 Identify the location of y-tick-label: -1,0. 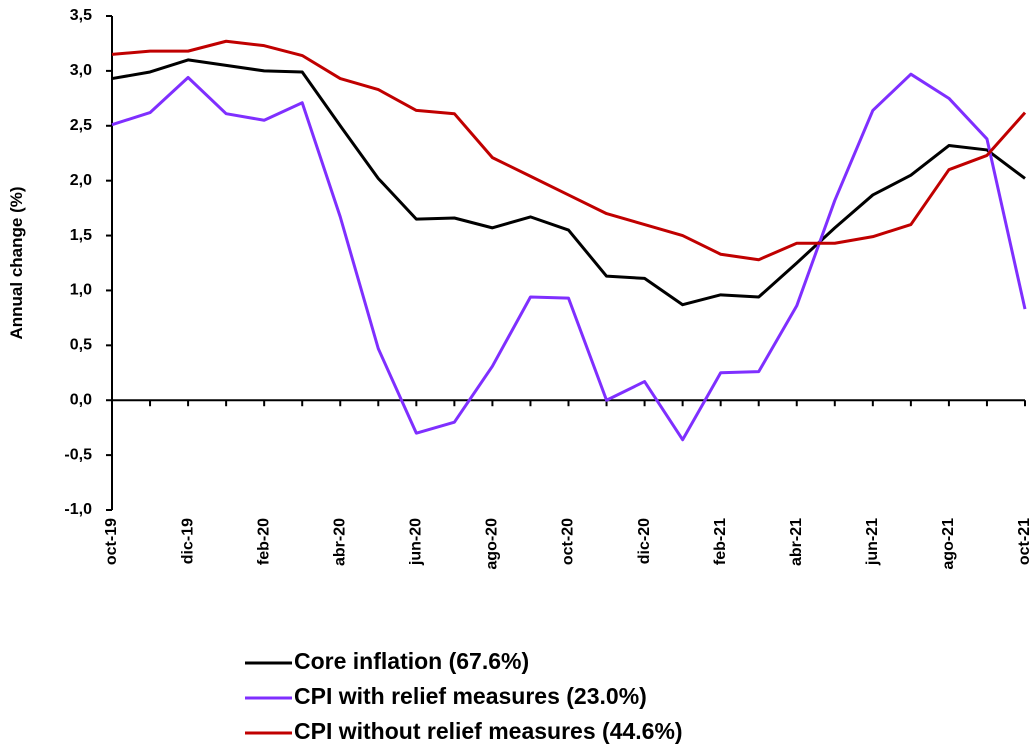
(78, 509).